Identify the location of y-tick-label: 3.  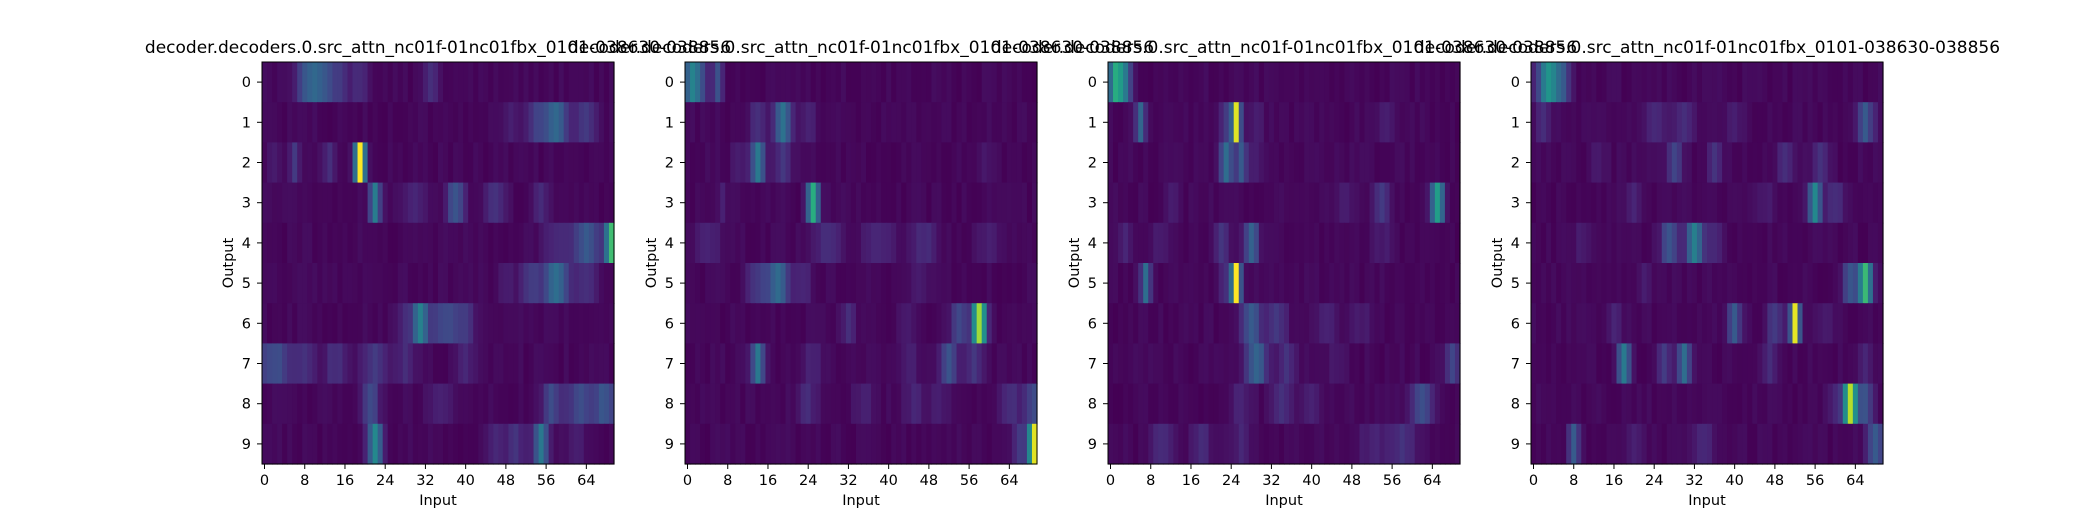
(1092, 204).